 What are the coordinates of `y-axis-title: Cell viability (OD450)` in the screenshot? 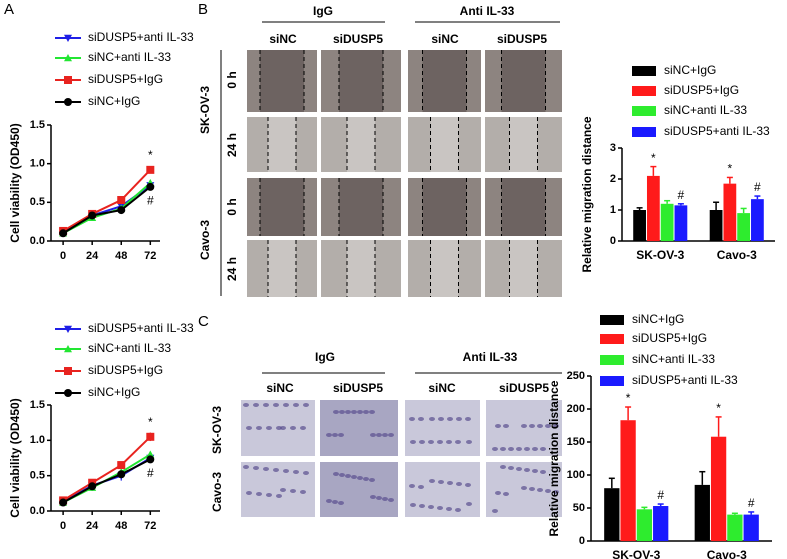 It's located at (15, 182).